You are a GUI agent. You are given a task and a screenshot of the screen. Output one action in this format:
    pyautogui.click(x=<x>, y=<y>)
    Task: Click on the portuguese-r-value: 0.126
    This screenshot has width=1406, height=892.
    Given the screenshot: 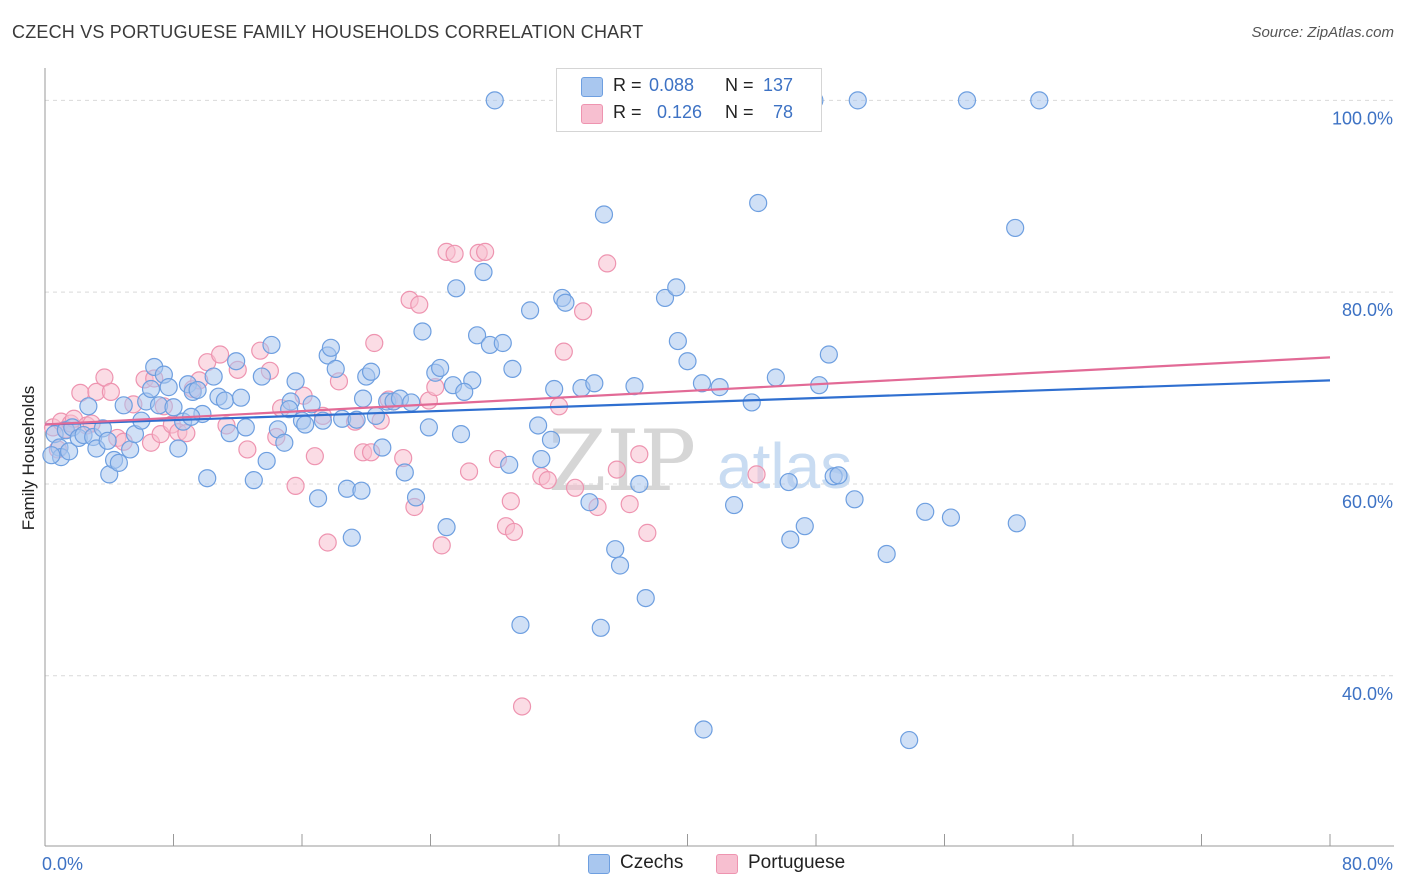 What is the action you would take?
    pyautogui.click(x=680, y=112)
    